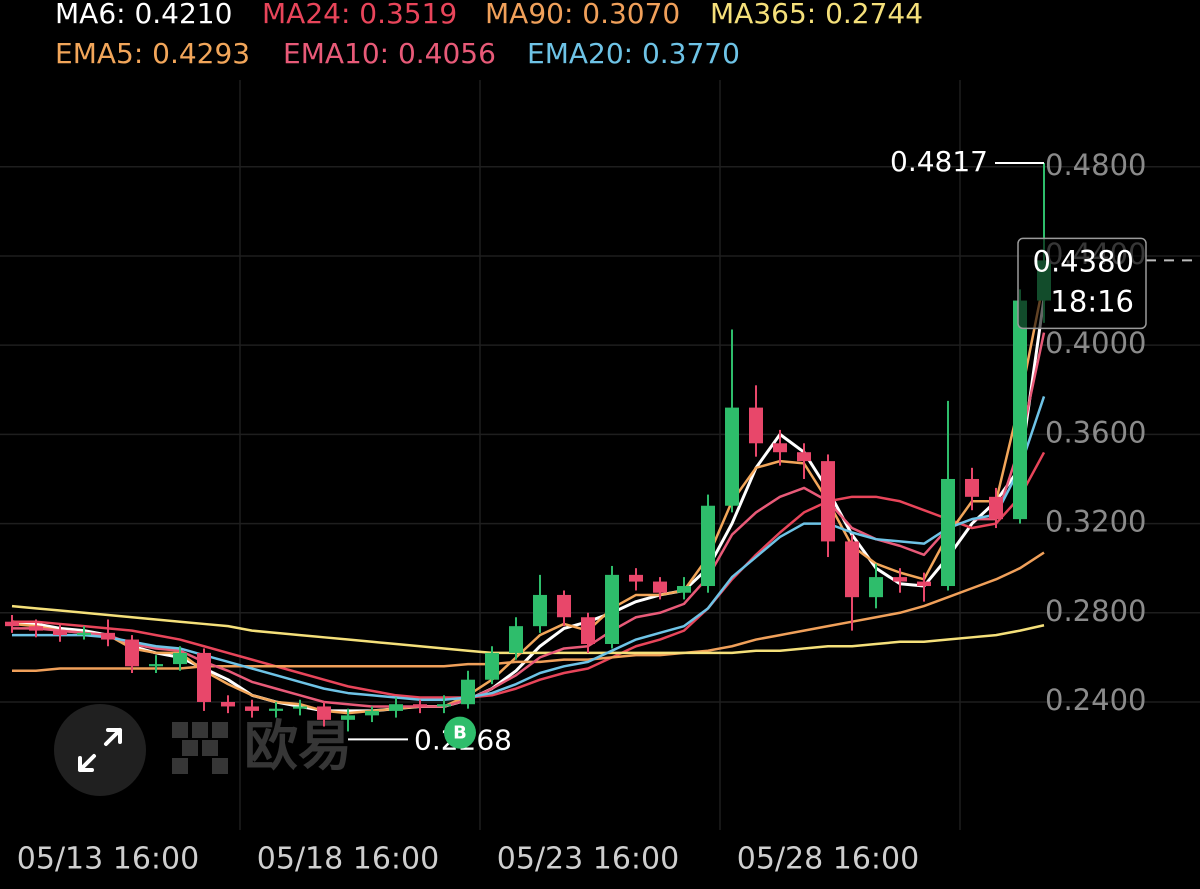 This screenshot has width=1200, height=889. Describe the element at coordinates (298, 746) in the screenshot. I see `watermark-text: 欧易` at that location.